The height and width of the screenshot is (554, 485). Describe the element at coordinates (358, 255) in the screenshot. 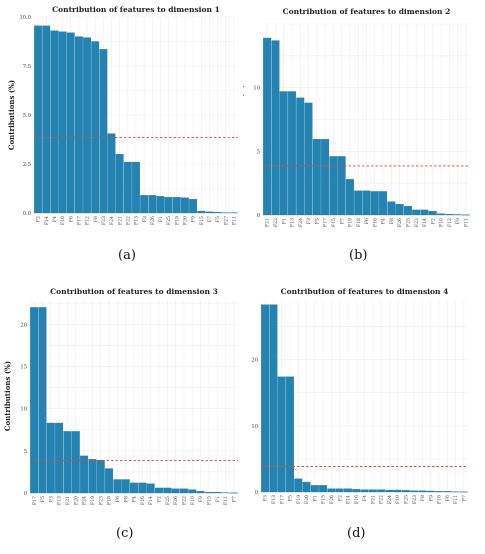

I see `caption-b: (b)` at that location.